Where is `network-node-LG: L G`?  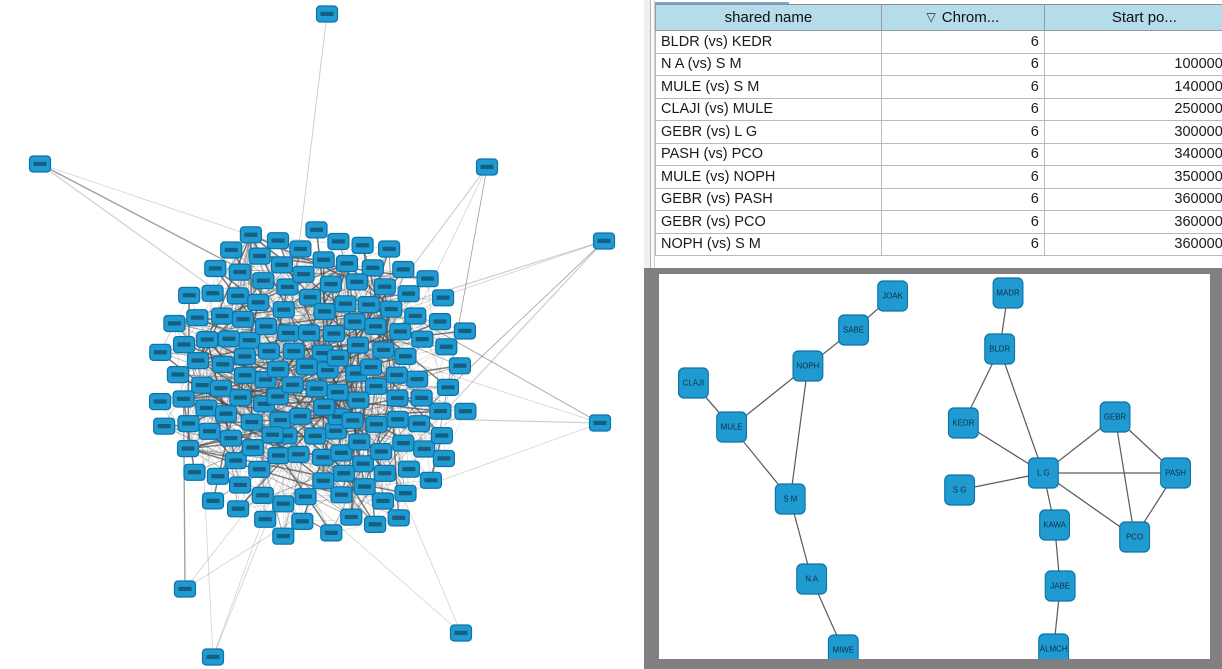
network-node-LG: L G is located at coordinates (1043, 473).